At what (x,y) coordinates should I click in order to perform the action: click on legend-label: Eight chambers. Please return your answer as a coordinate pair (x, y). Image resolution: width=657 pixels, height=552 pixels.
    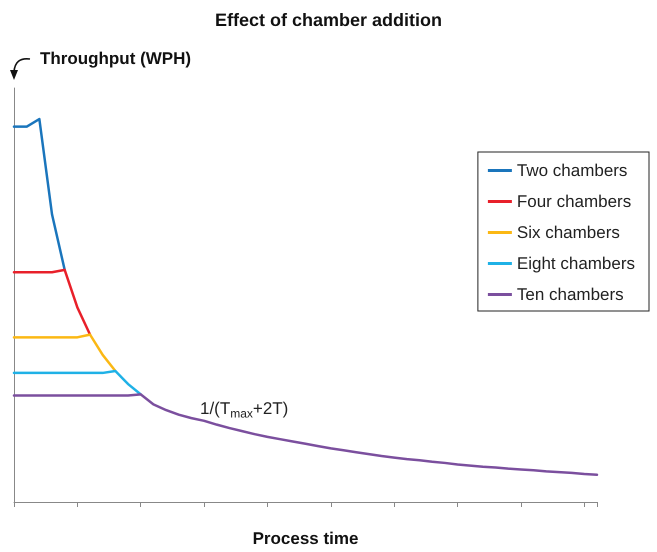
    Looking at the image, I should click on (576, 263).